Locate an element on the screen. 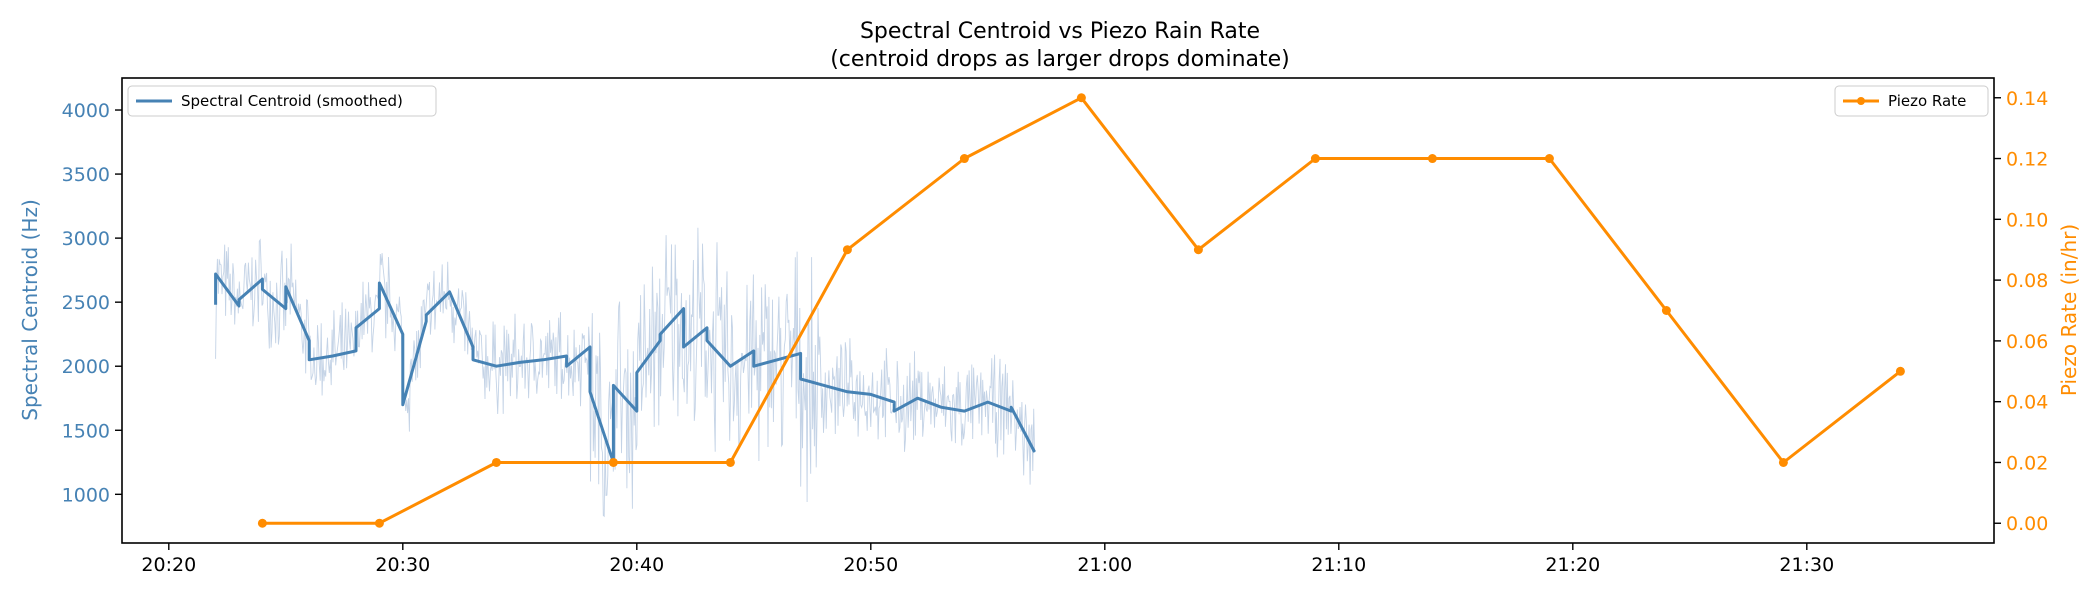 The width and height of the screenshot is (2100, 600). y-left-tick-label: 2500 is located at coordinates (86, 303).